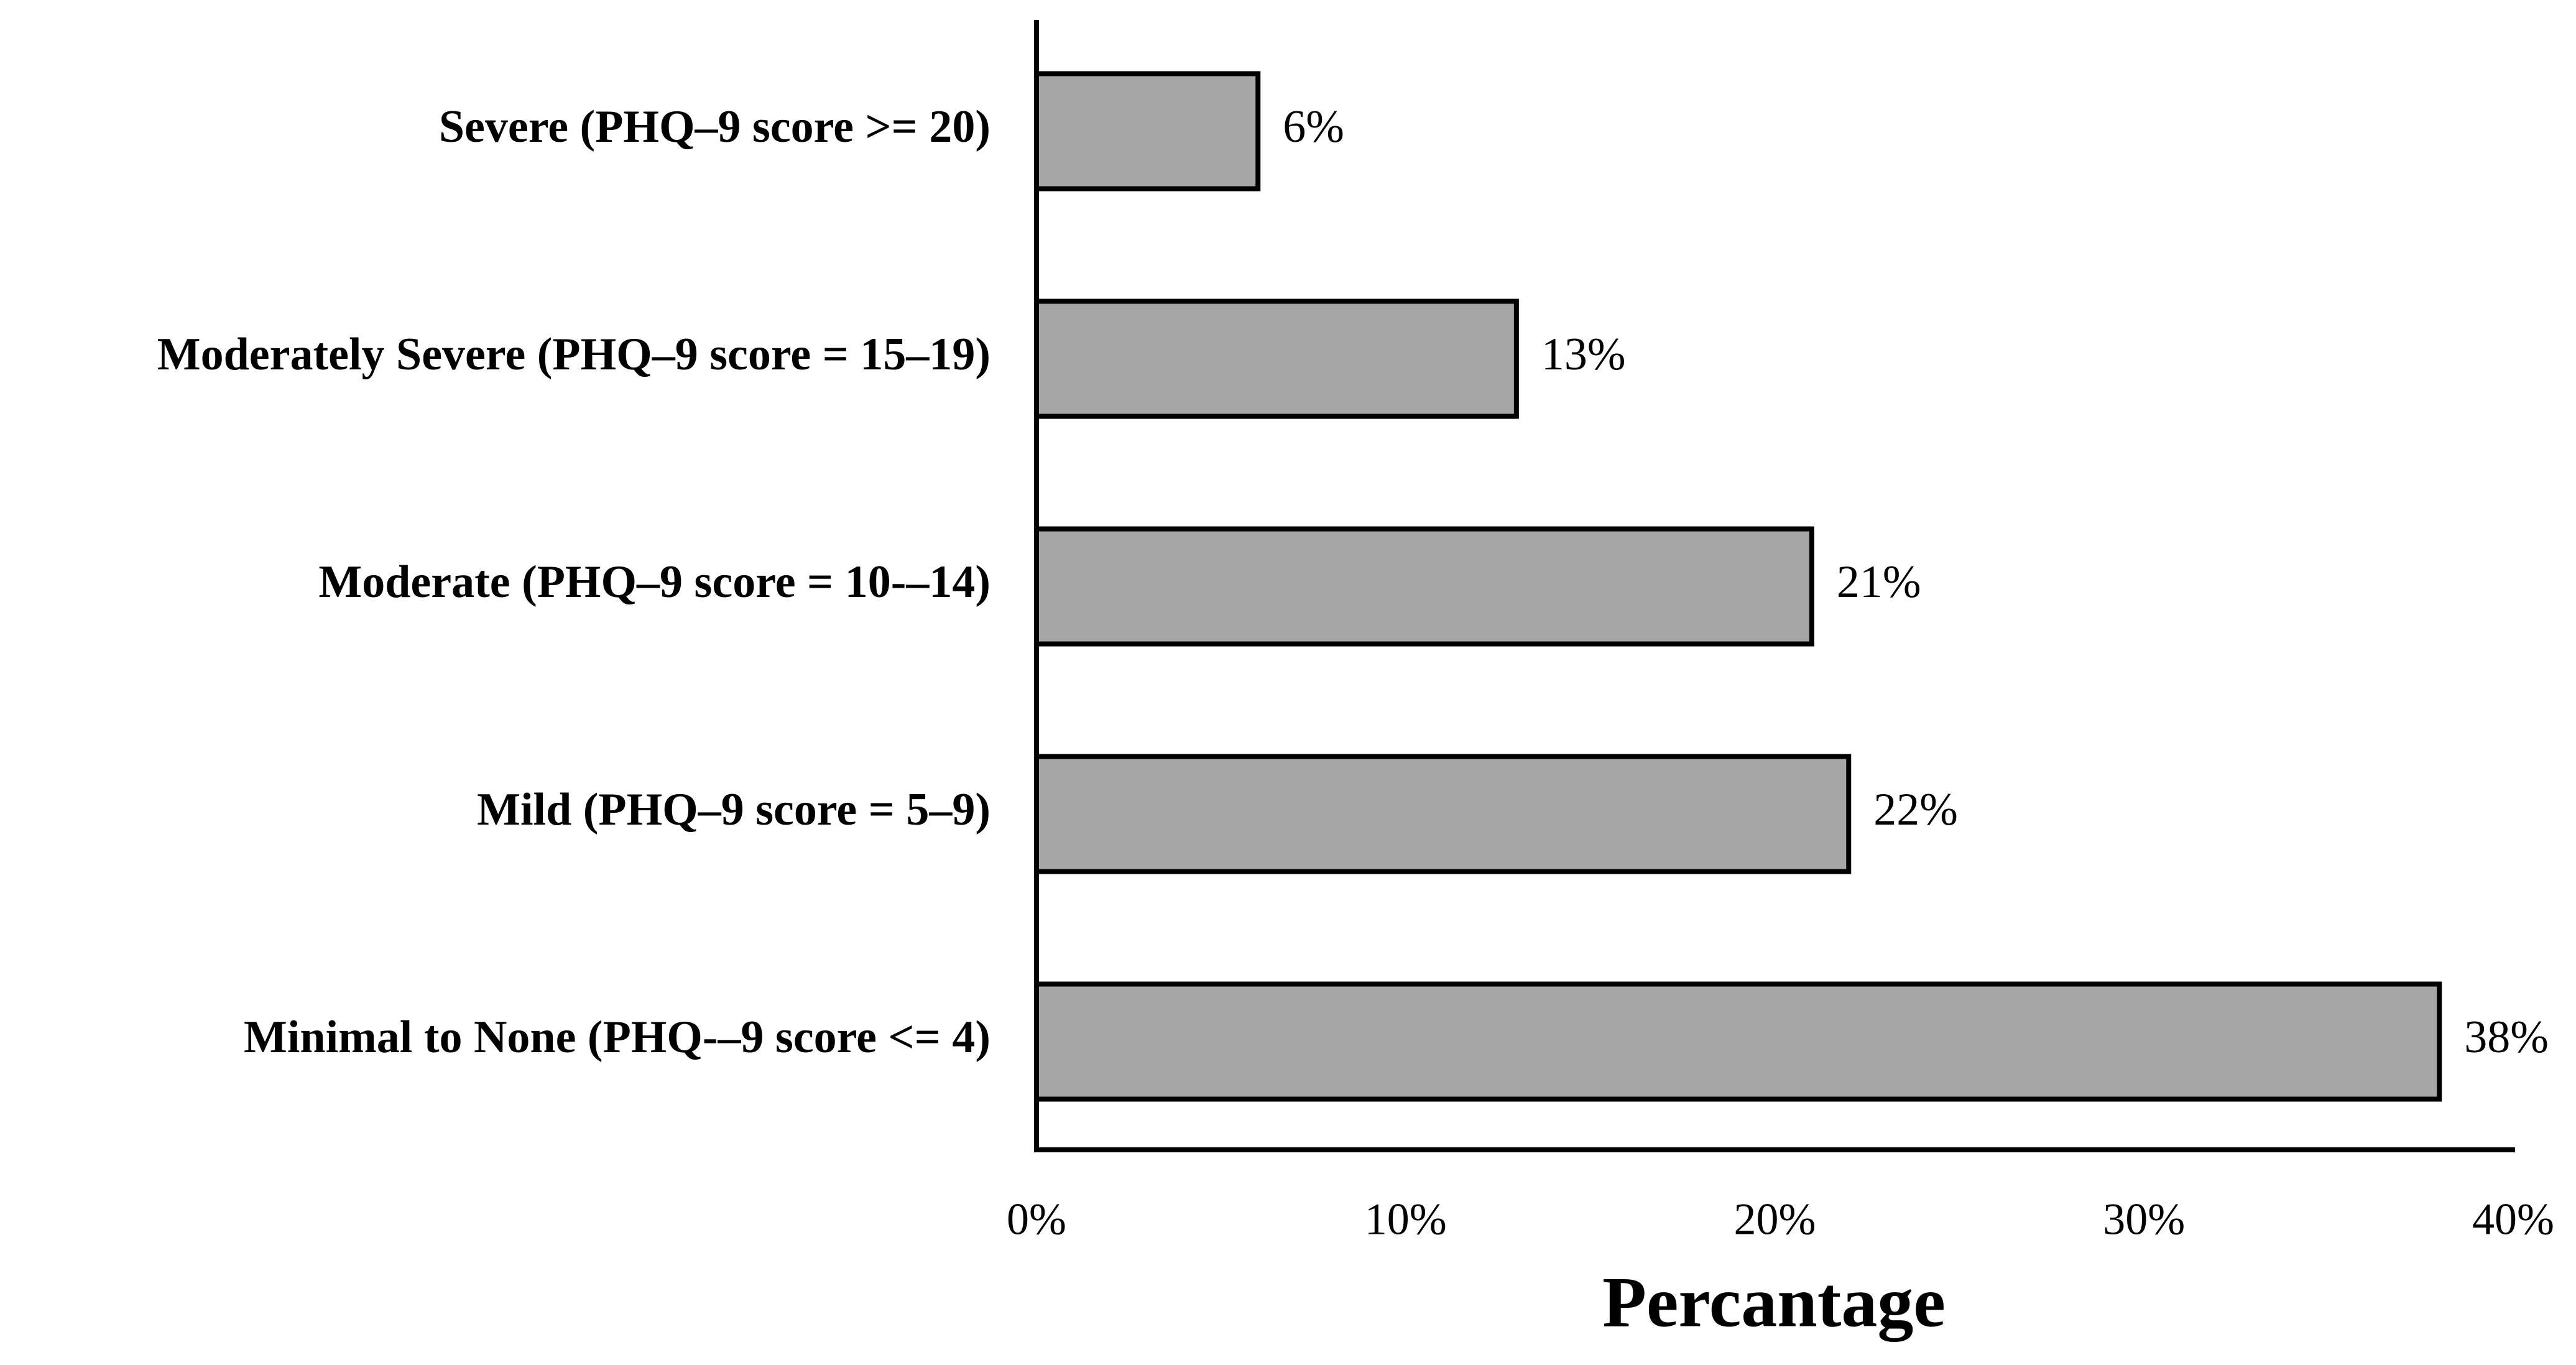  I want to click on x-tick-label: 30%, so click(2144, 1220).